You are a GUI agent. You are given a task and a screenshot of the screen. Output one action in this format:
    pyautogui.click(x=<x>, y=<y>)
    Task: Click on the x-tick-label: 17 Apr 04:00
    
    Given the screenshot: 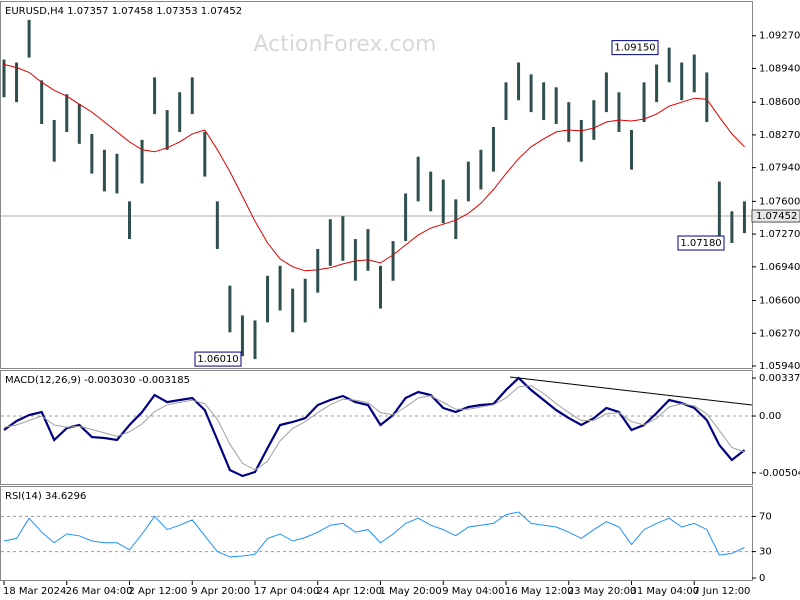 What is the action you would take?
    pyautogui.click(x=286, y=591)
    